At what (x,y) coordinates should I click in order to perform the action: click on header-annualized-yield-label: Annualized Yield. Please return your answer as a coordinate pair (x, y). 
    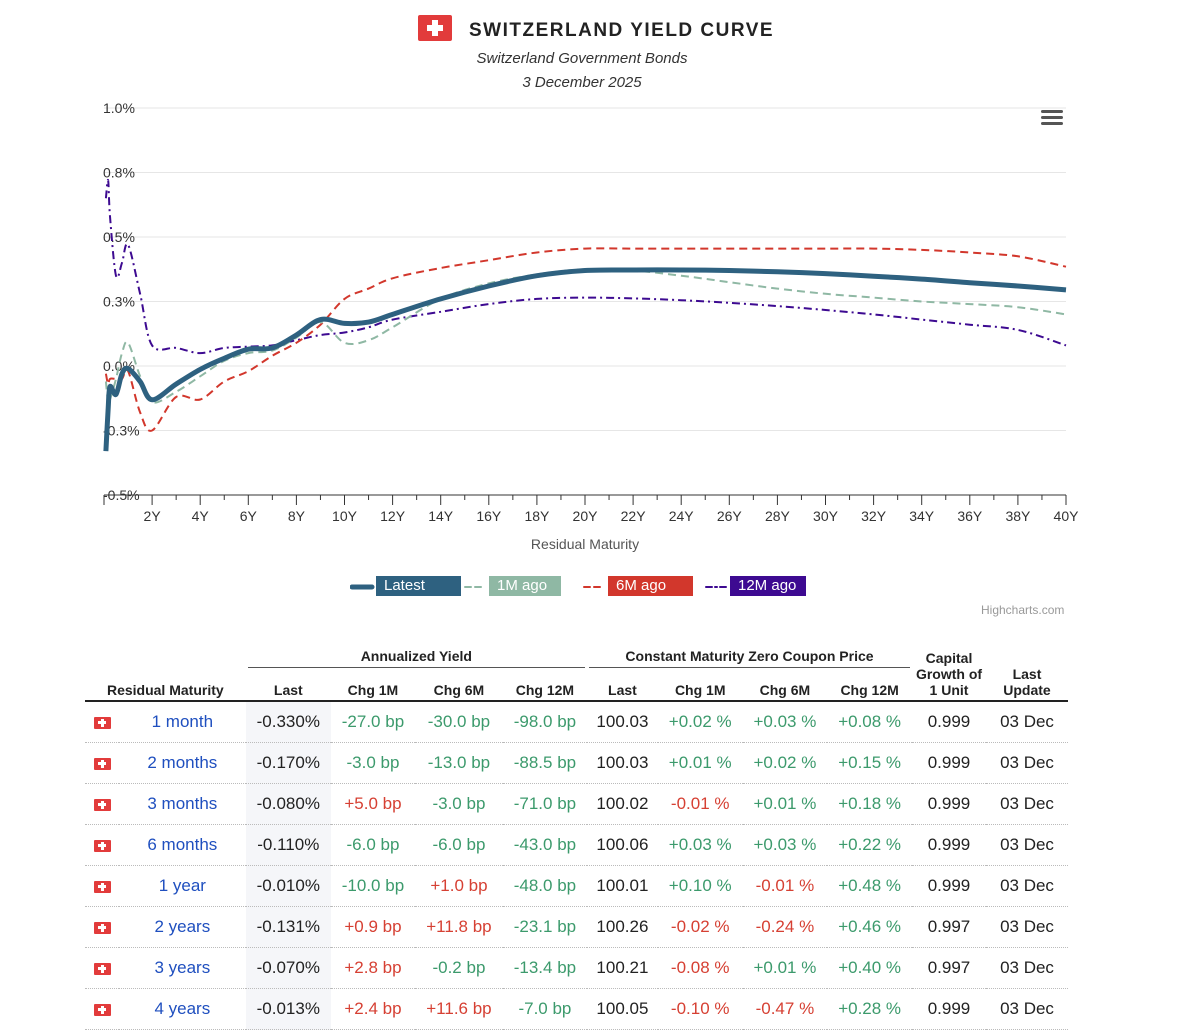
    Looking at the image, I should click on (416, 658).